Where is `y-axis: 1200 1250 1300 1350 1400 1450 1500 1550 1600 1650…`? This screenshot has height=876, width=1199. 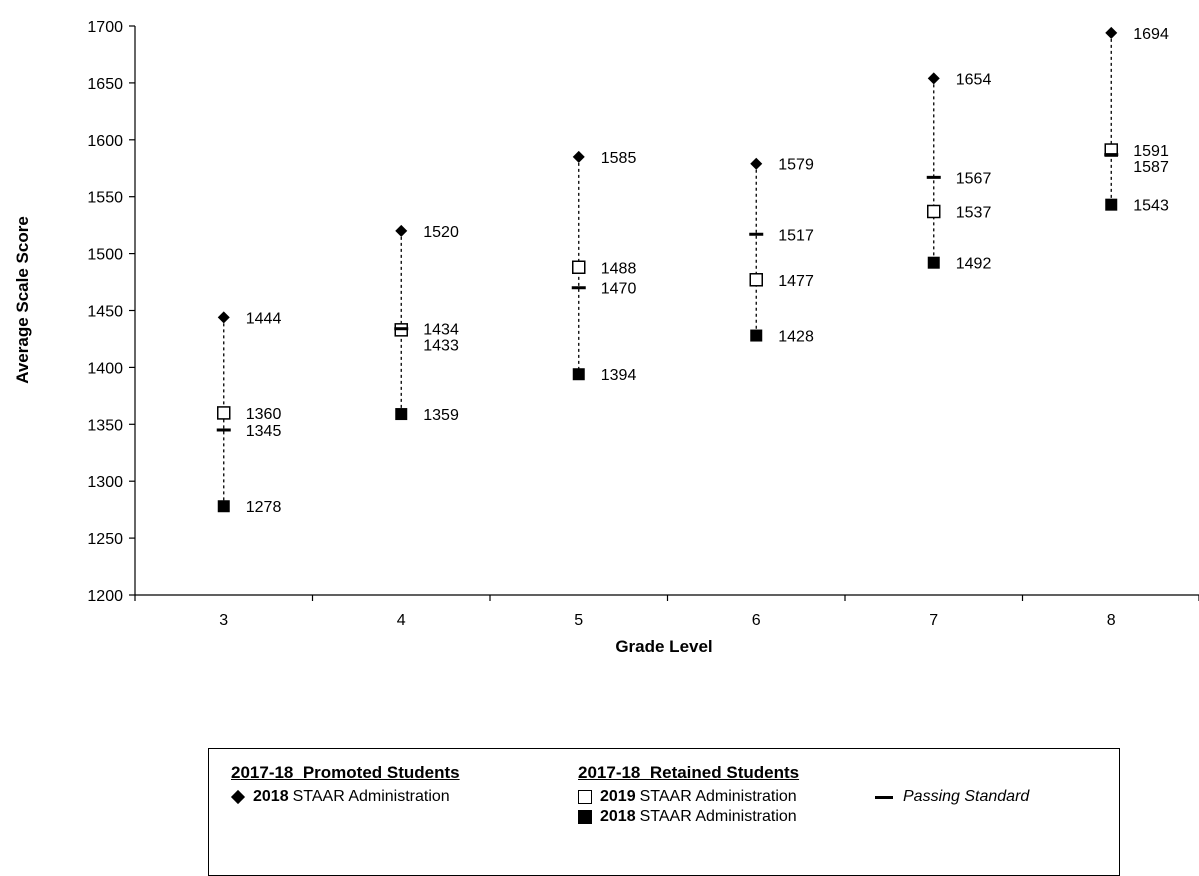
y-axis: 1200 1250 1300 1350 1400 1450 1500 1550 1600 1650… is located at coordinates (111, 312).